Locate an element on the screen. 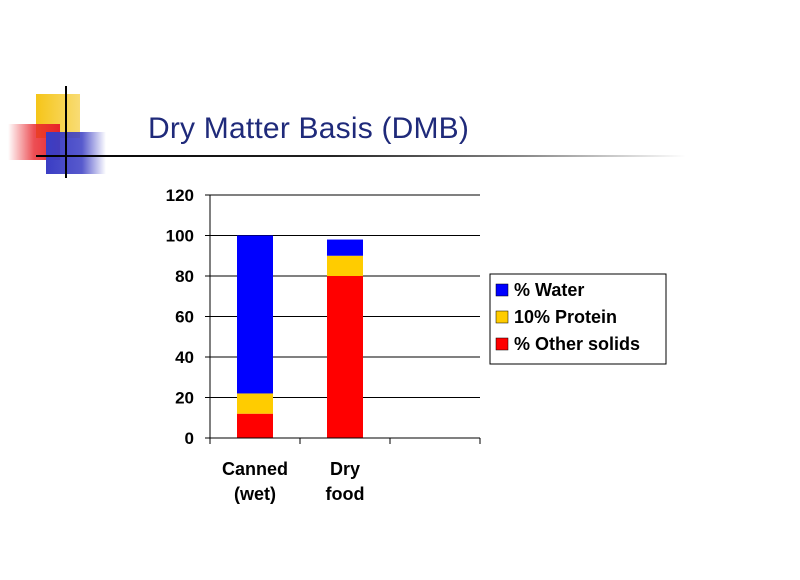 This screenshot has height=580, width=800. y-tick-labels: 0 20 40 60 80 100 120 is located at coordinates (180, 317).